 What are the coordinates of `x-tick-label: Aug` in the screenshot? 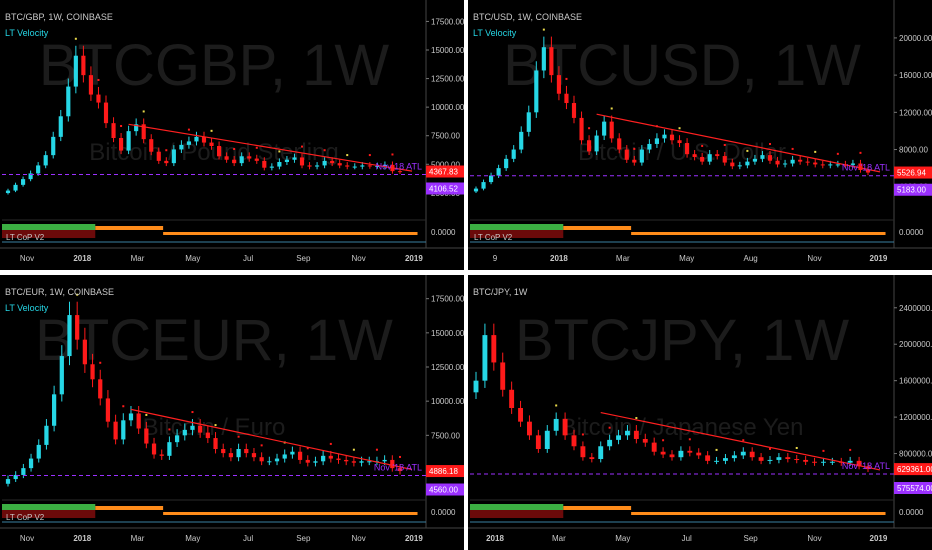 It's located at (751, 258).